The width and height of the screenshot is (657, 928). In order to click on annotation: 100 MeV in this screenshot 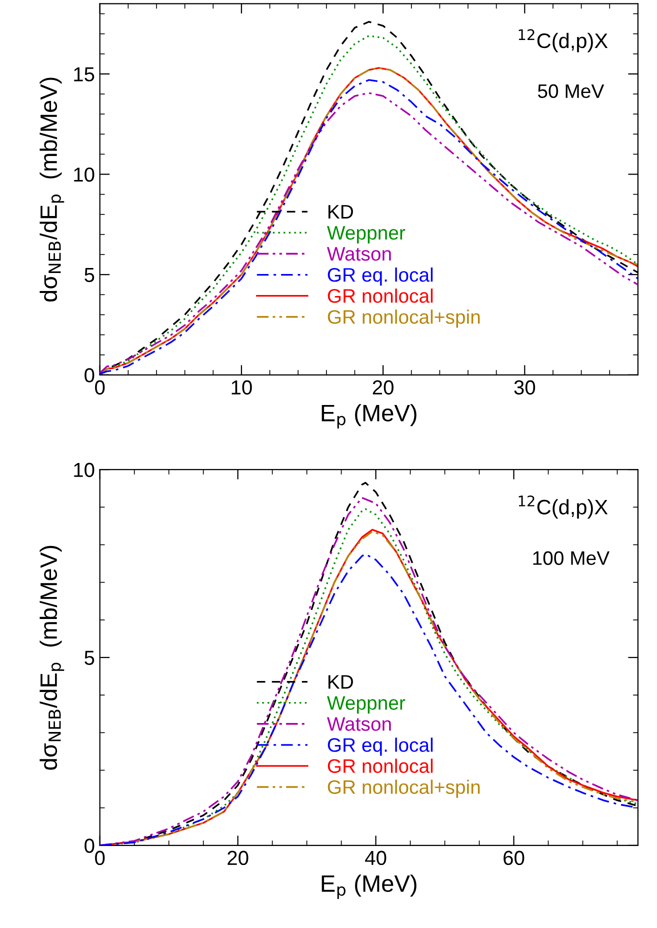, I will do `click(571, 558)`.